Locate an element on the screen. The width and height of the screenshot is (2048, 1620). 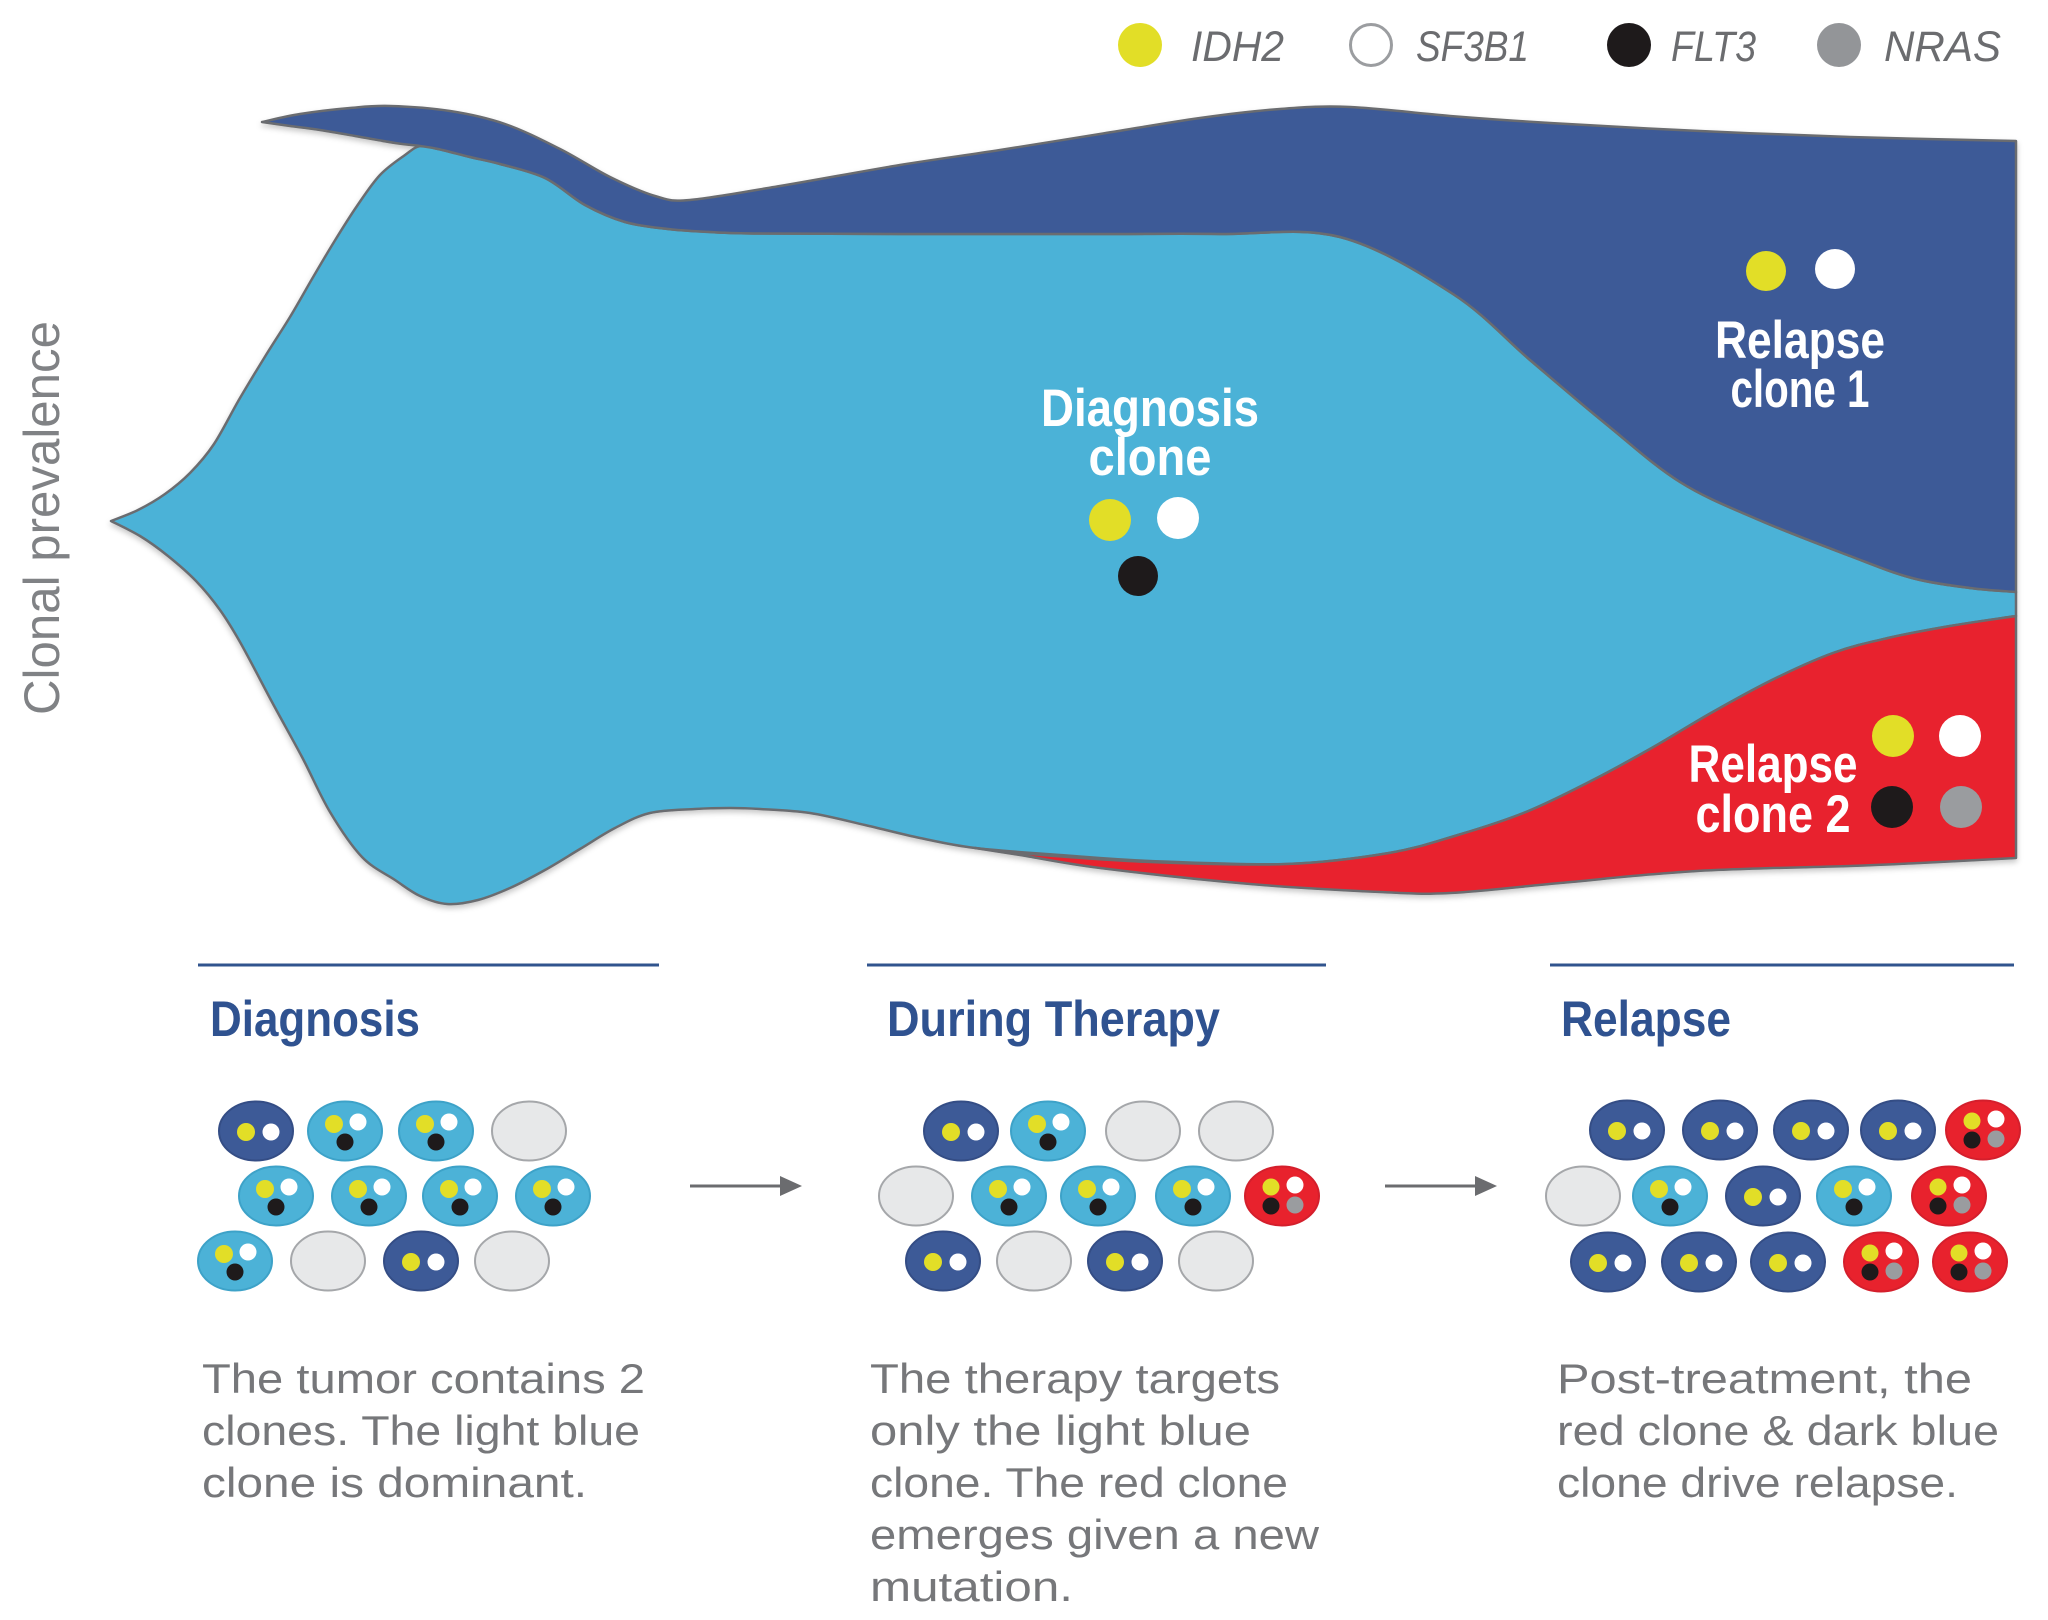
svg-text: mutation. is located at coordinates (971, 1586).